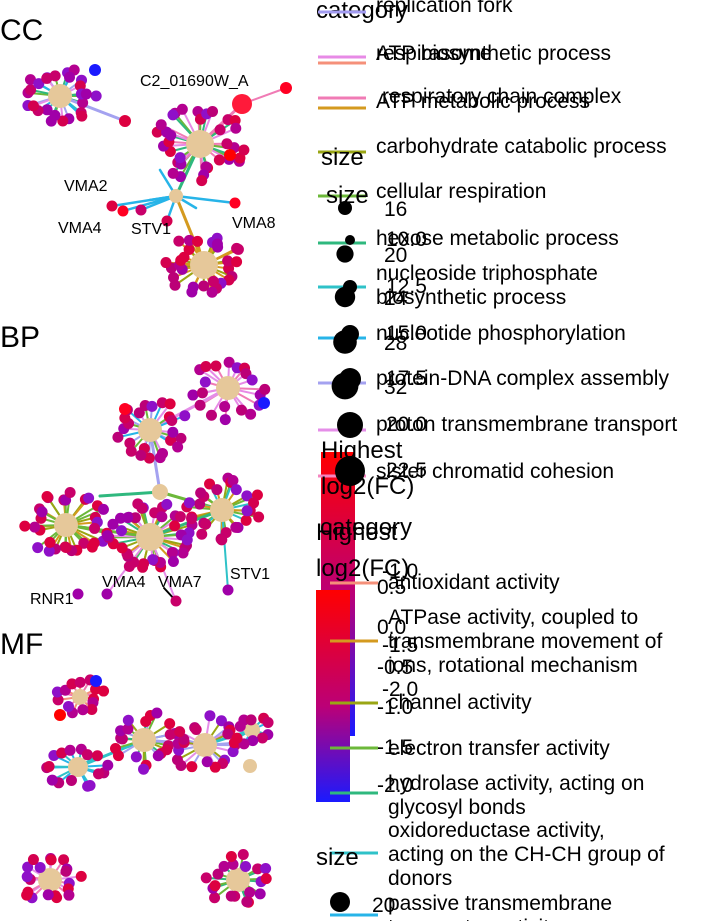  Describe the element at coordinates (150, 430) in the screenshot. I see `bp-cluster-2-hub` at that location.